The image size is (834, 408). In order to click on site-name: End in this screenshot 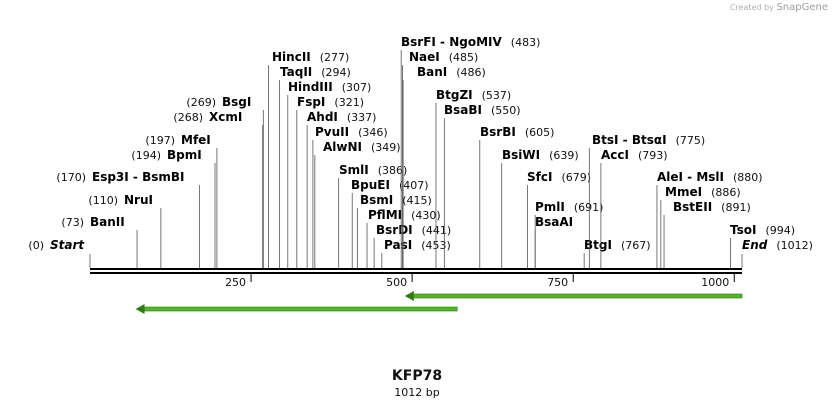, I will do `click(755, 245)`.